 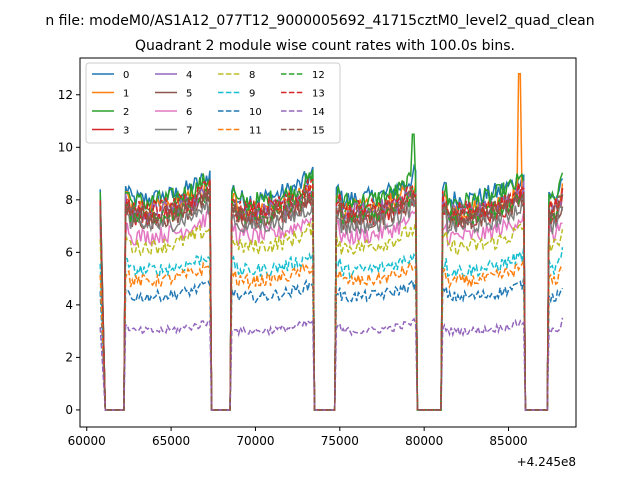 What do you see at coordinates (189, 94) in the screenshot?
I see `legend-label: 5` at bounding box center [189, 94].